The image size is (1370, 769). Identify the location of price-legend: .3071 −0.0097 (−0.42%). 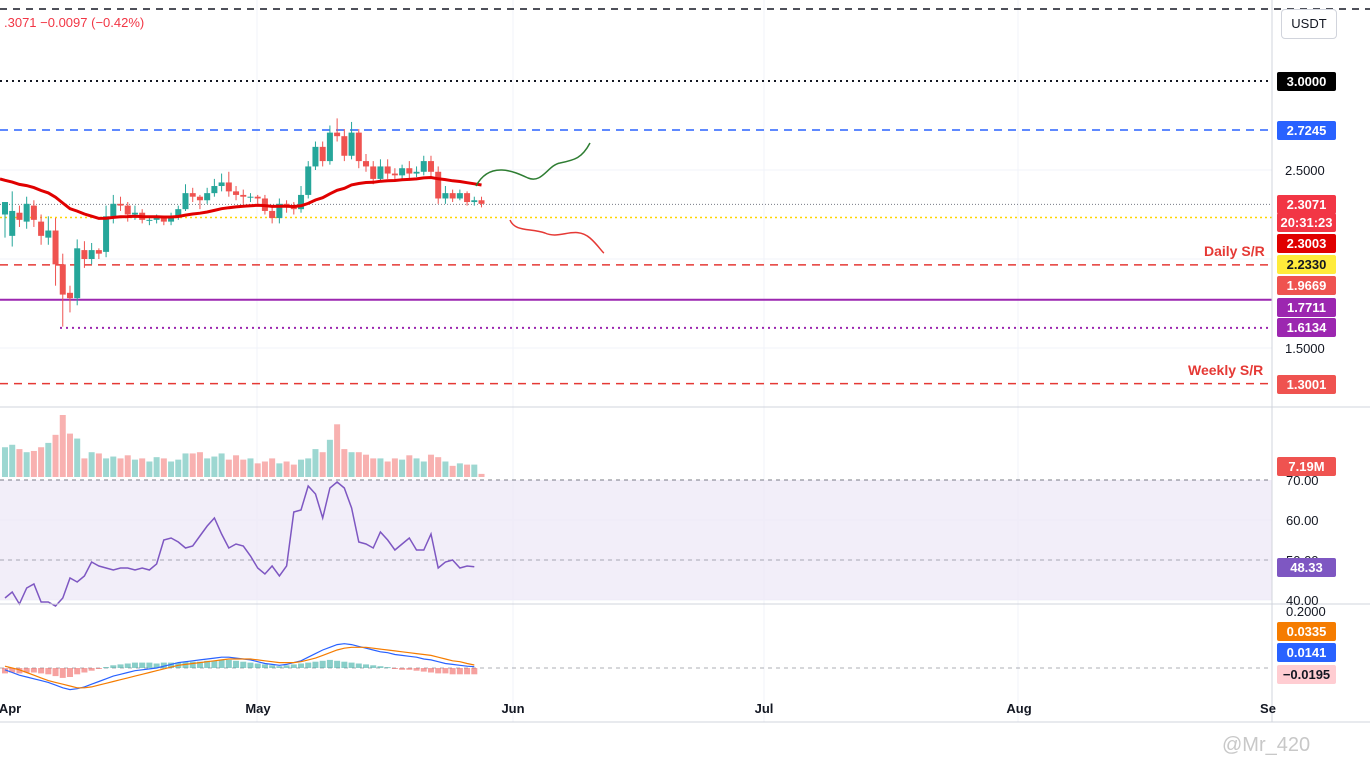
(74, 22).